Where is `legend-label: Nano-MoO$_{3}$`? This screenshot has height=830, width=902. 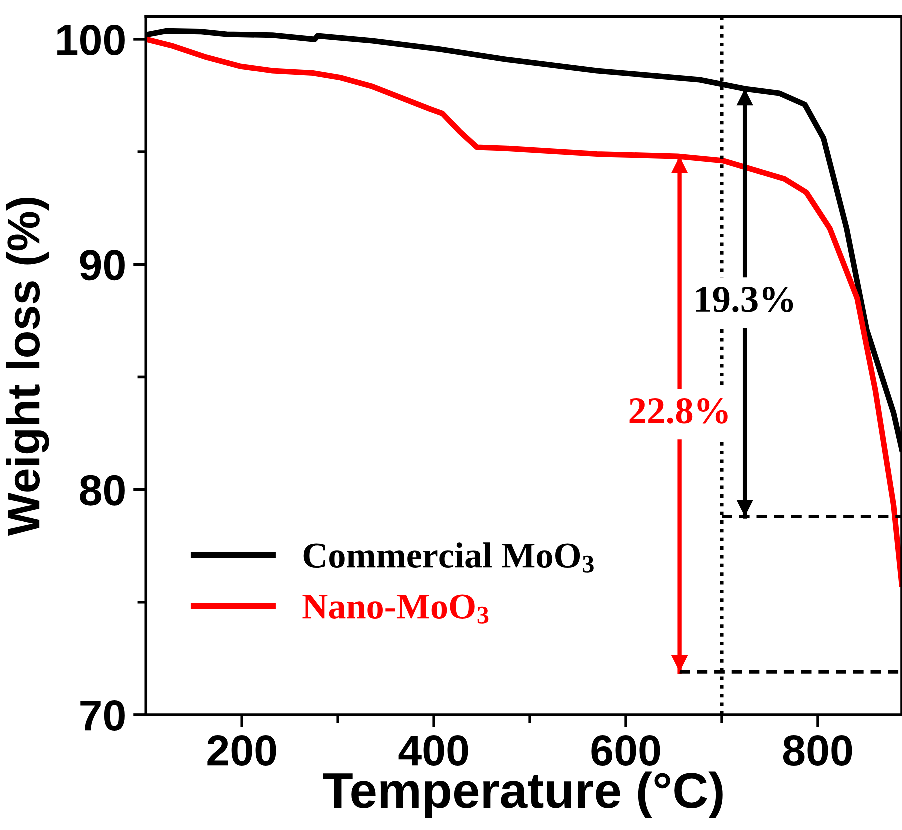
legend-label: Nano-MoO$_{3}$ is located at coordinates (395, 609).